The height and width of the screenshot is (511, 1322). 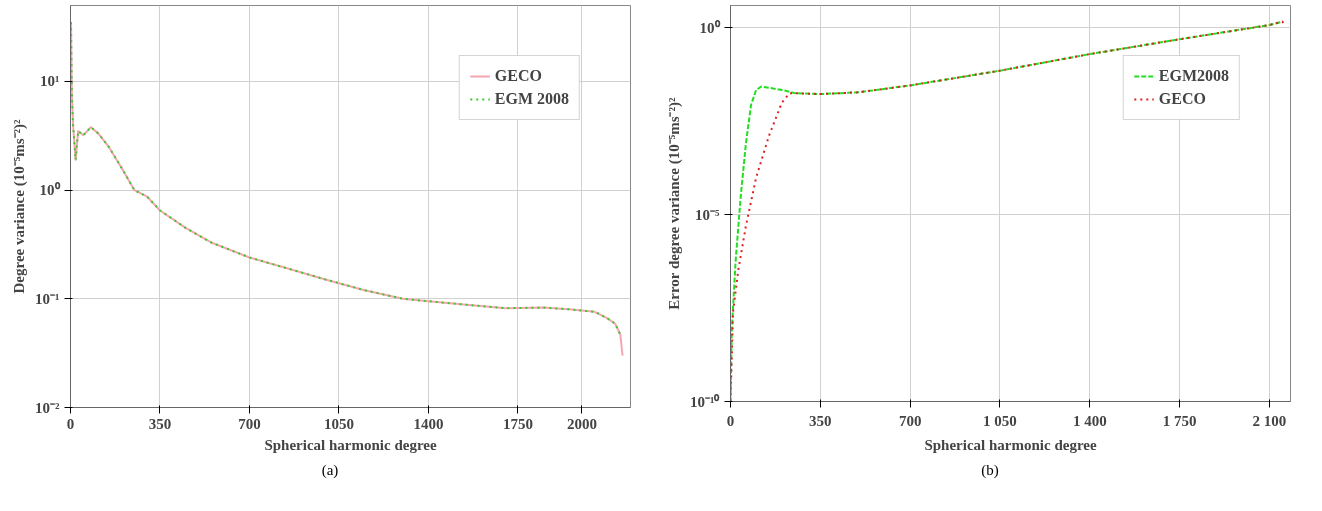 What do you see at coordinates (1089, 420) in the screenshot?
I see `x-tick-label: 1 400` at bounding box center [1089, 420].